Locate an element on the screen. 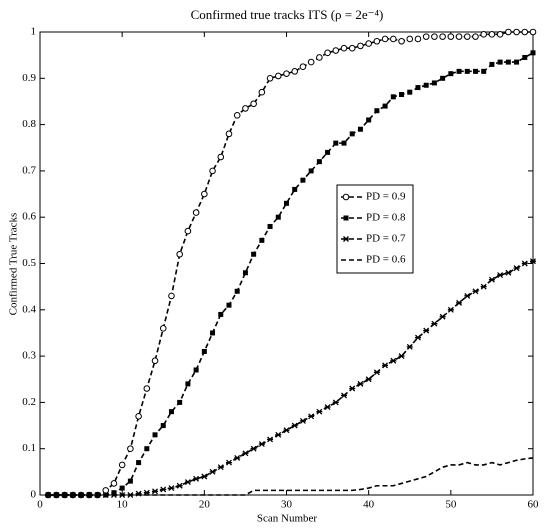 The height and width of the screenshot is (531, 550). x-tick-label: 0 is located at coordinates (40, 505).